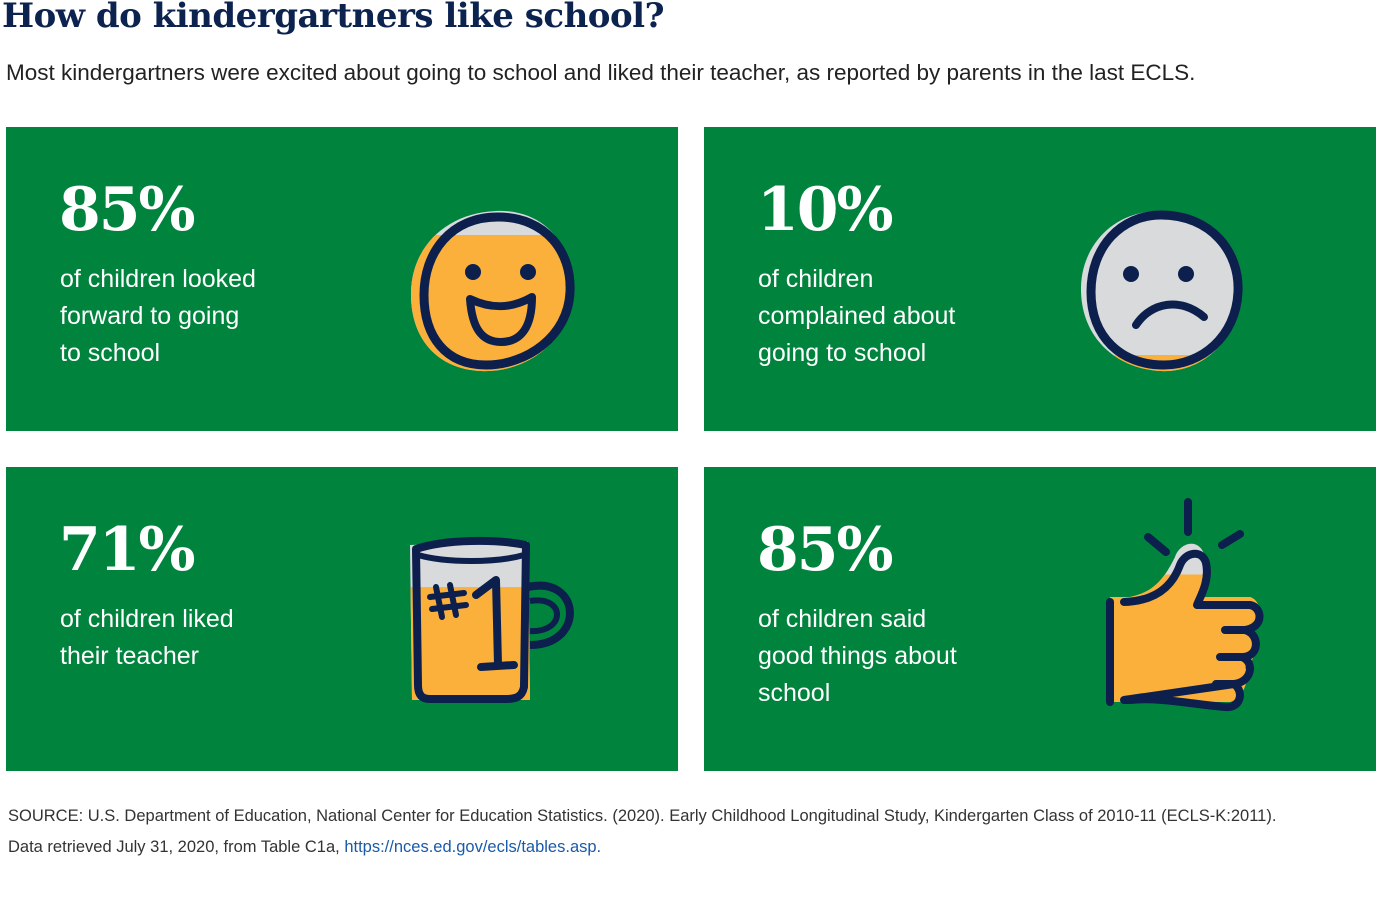 Image resolution: width=1377 pixels, height=912 pixels. I want to click on stat-description-line: of children looked, so click(158, 279).